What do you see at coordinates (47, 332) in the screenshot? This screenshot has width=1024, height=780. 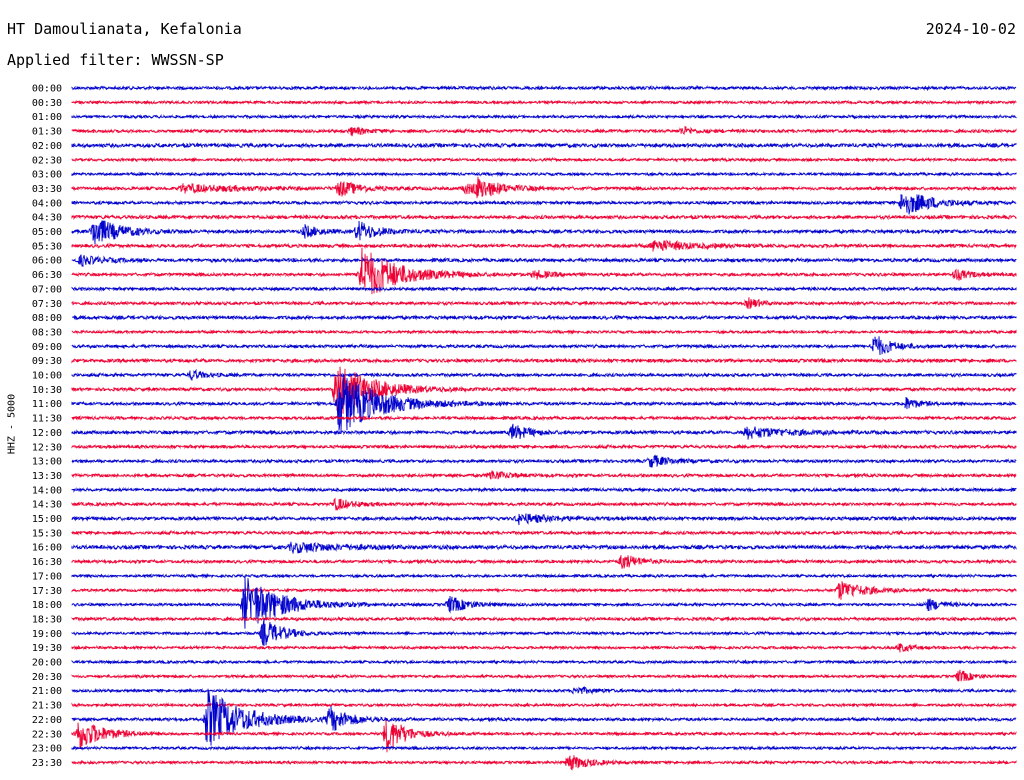 I see `row-time-label: 08:30` at bounding box center [47, 332].